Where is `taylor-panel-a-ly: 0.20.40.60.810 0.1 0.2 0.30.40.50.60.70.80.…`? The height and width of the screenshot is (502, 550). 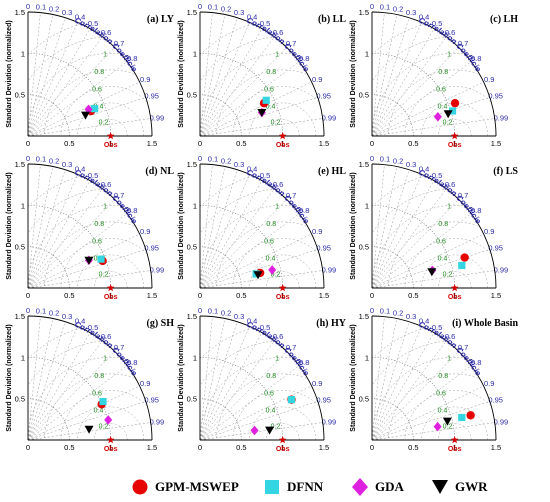
taylor-panel-a-ly: 0.20.40.60.810 0.1 0.2 0.30.40.50.60.70.80.… is located at coordinates (87, 74).